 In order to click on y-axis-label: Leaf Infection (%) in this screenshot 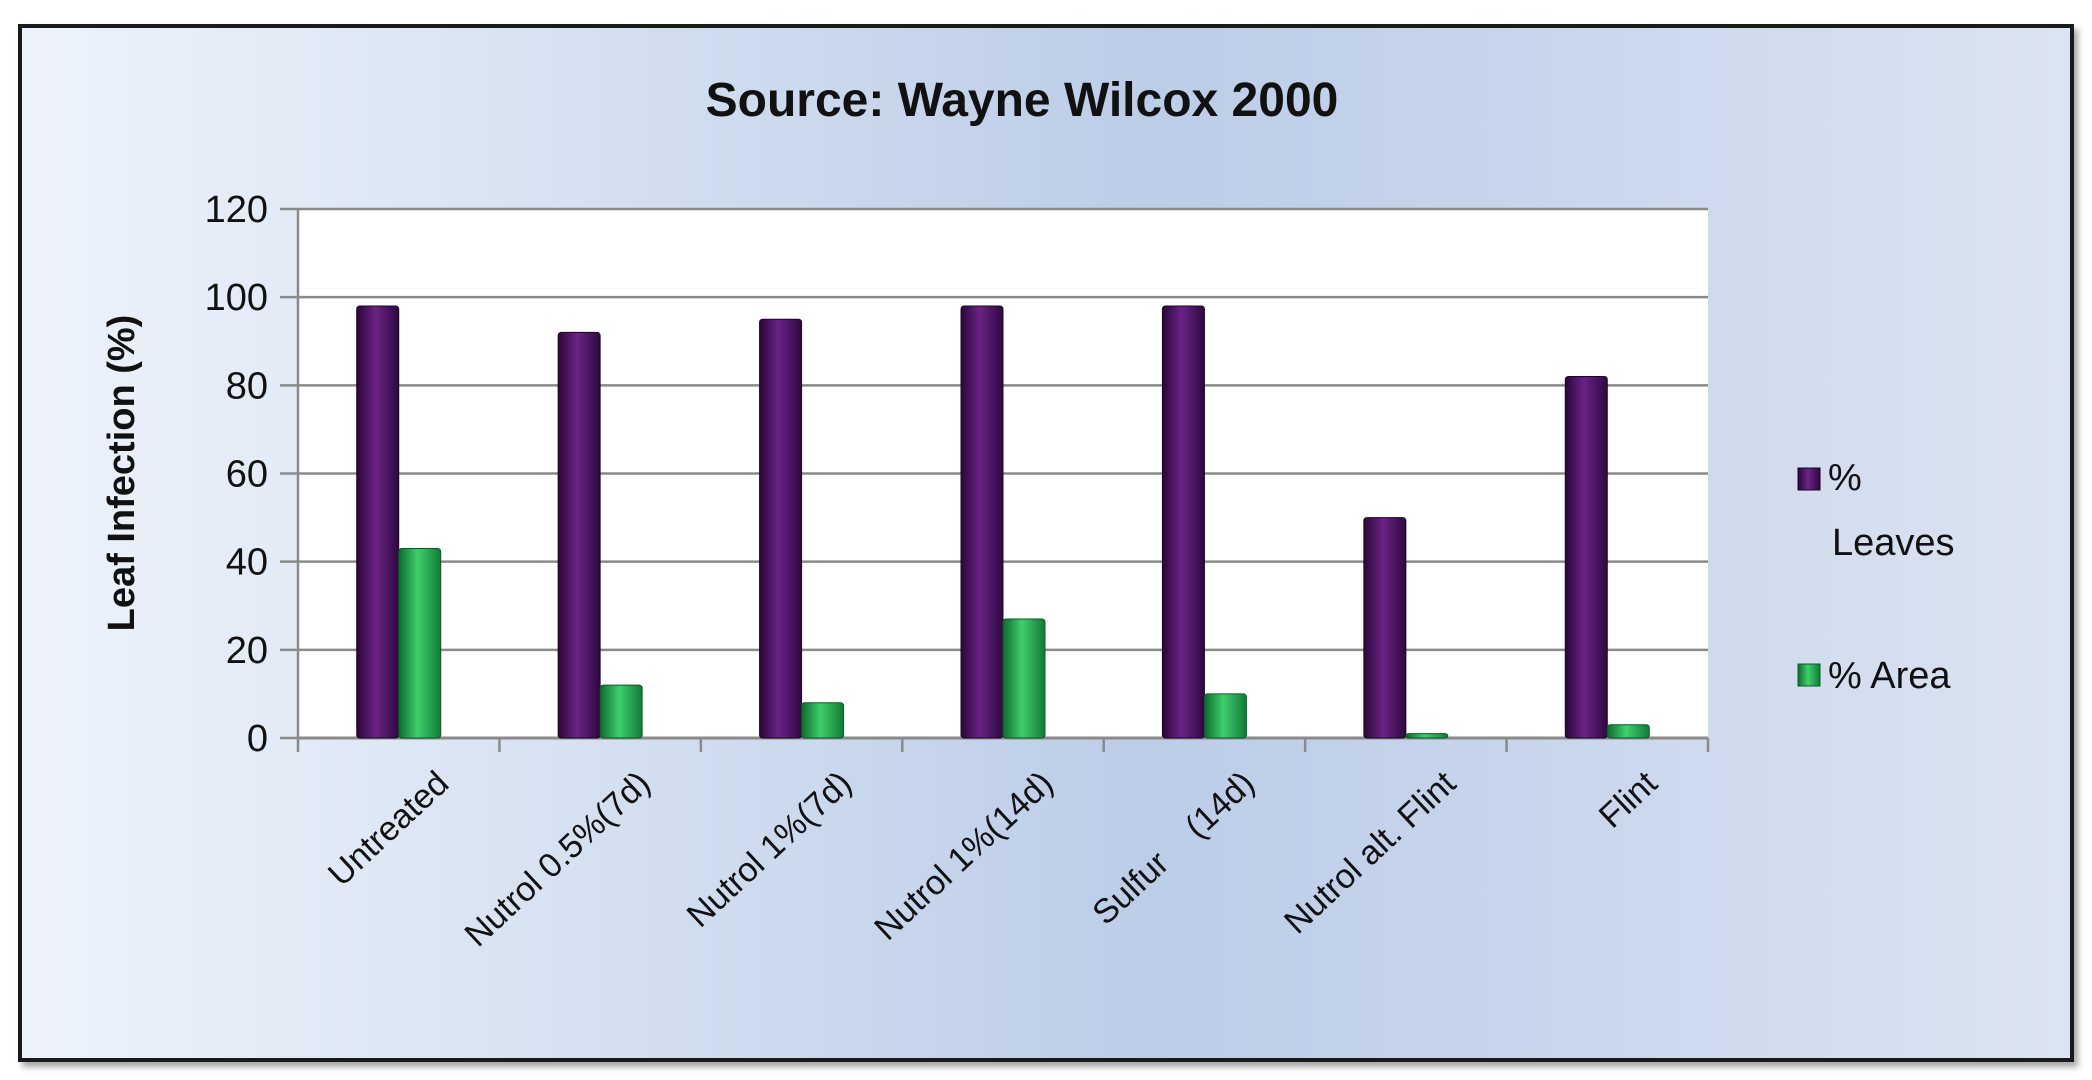, I will do `click(122, 473)`.